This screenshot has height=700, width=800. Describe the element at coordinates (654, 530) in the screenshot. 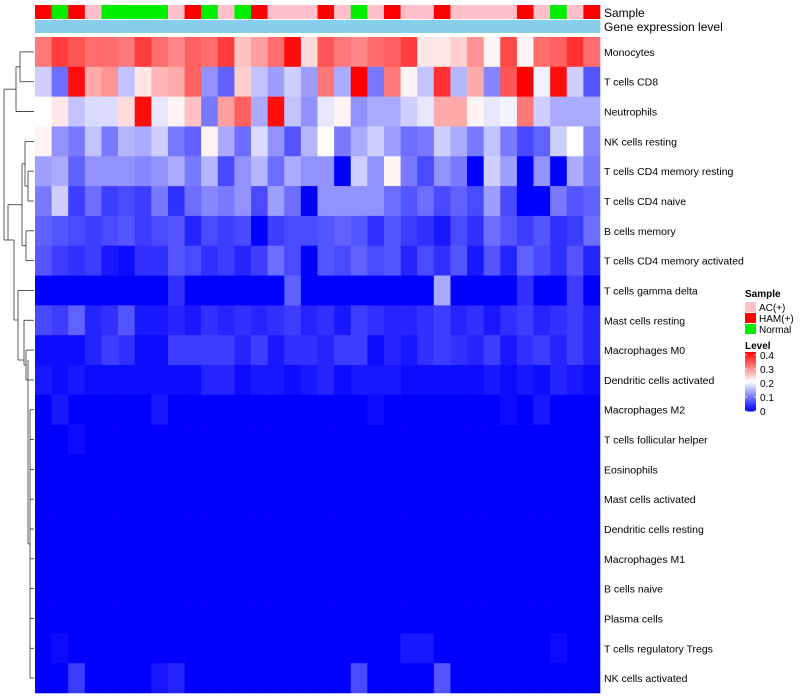

I see `row-label: Dendritic cells resting` at that location.